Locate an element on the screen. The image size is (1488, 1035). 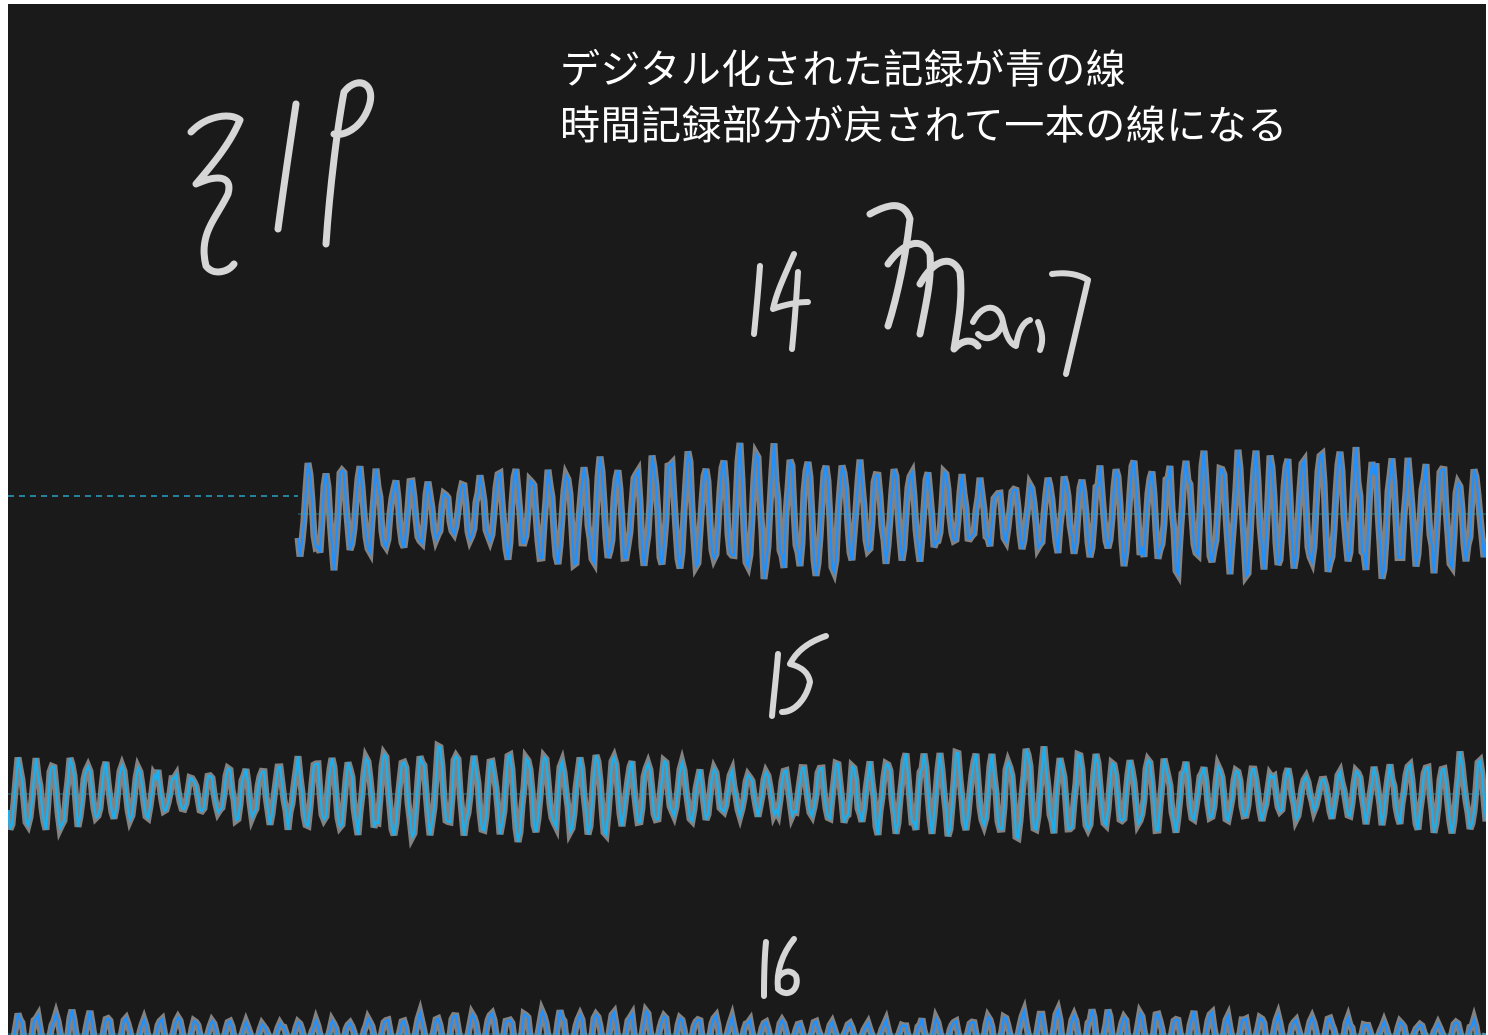
caption-line-1: デジタル化された記録が青の線 is located at coordinates (843, 70).